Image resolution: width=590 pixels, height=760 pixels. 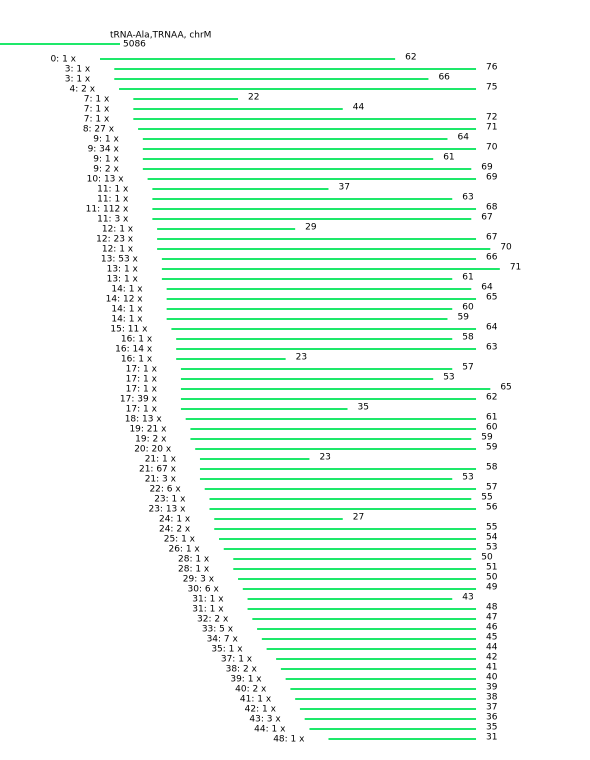 What do you see at coordinates (270, 730) in the screenshot?
I see `read-label: 44: 1 x` at bounding box center [270, 730].